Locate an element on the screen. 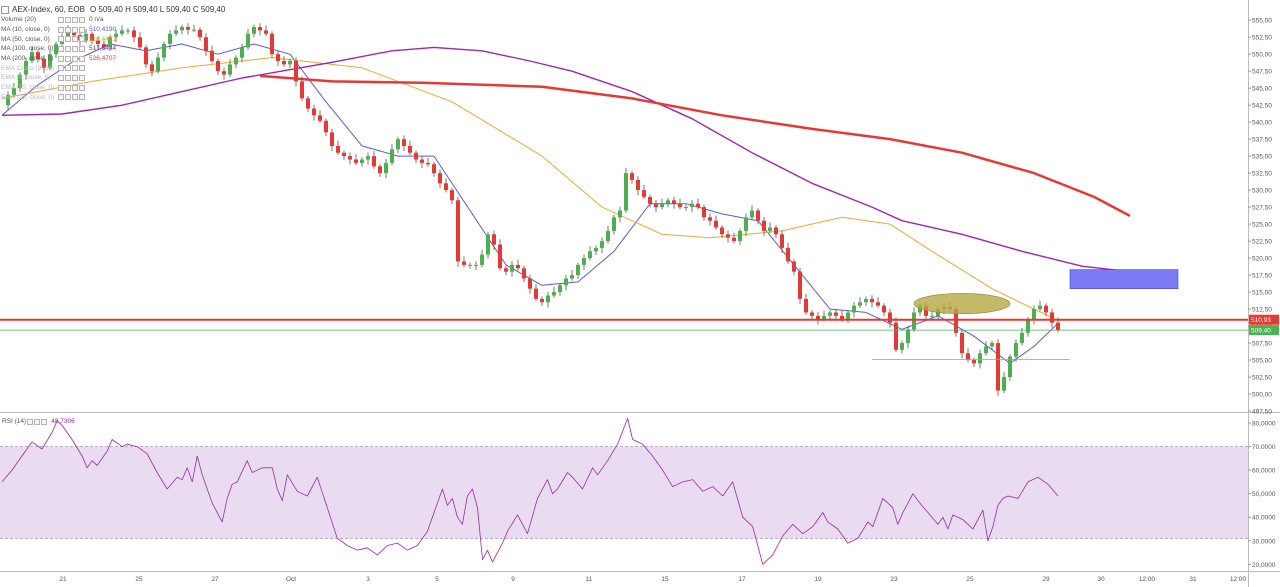 This screenshot has width=1280, height=587. rsi-tick-label: 60,0000 is located at coordinates (1264, 471).